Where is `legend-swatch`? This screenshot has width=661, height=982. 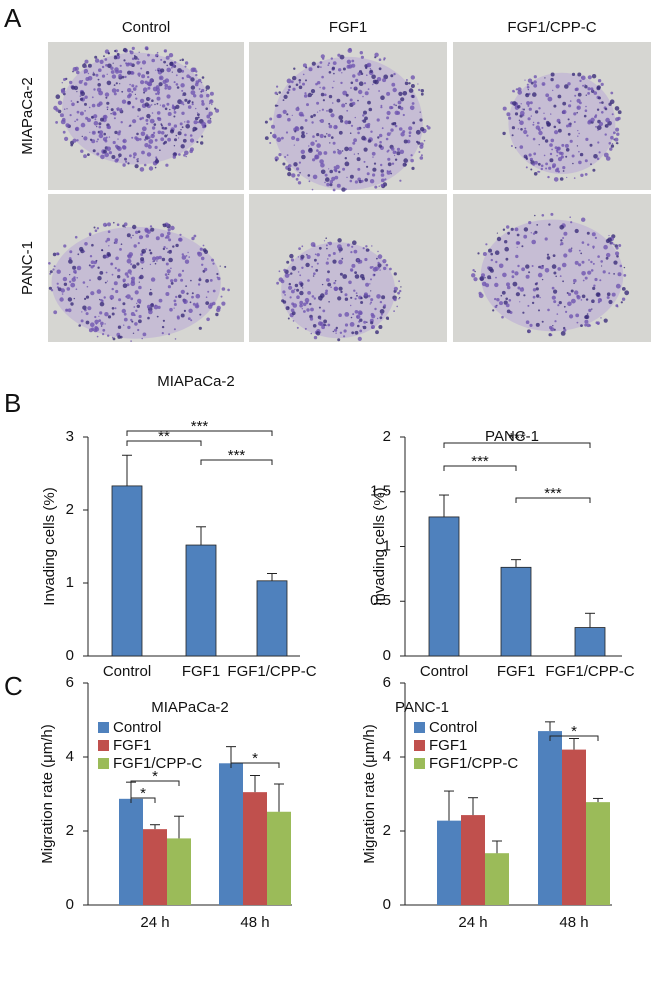 legend-swatch is located at coordinates (103, 745).